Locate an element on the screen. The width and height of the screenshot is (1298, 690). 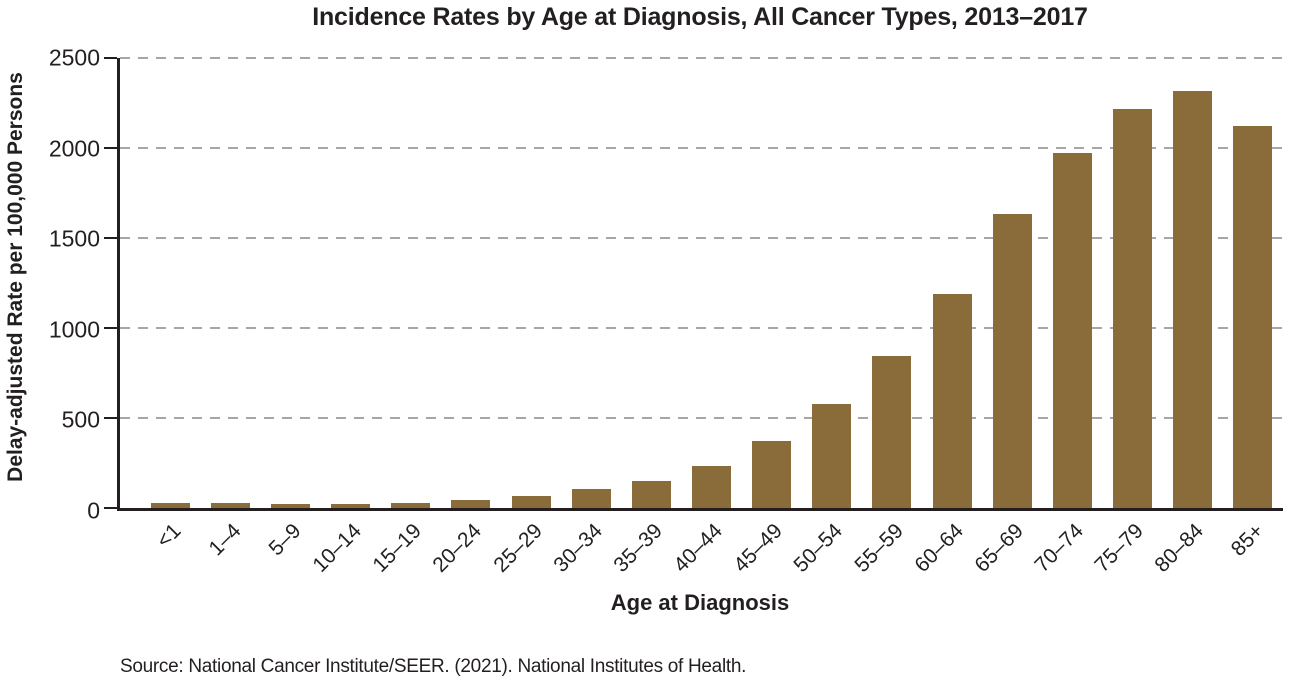
bar-slot: 80–84 is located at coordinates (1187, 317).